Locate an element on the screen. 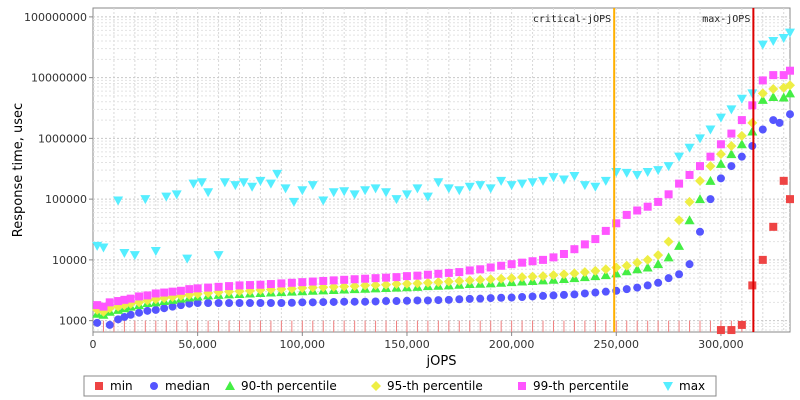 The image size is (800, 400). y-tick-label: 10000000 is located at coordinates (59, 78).